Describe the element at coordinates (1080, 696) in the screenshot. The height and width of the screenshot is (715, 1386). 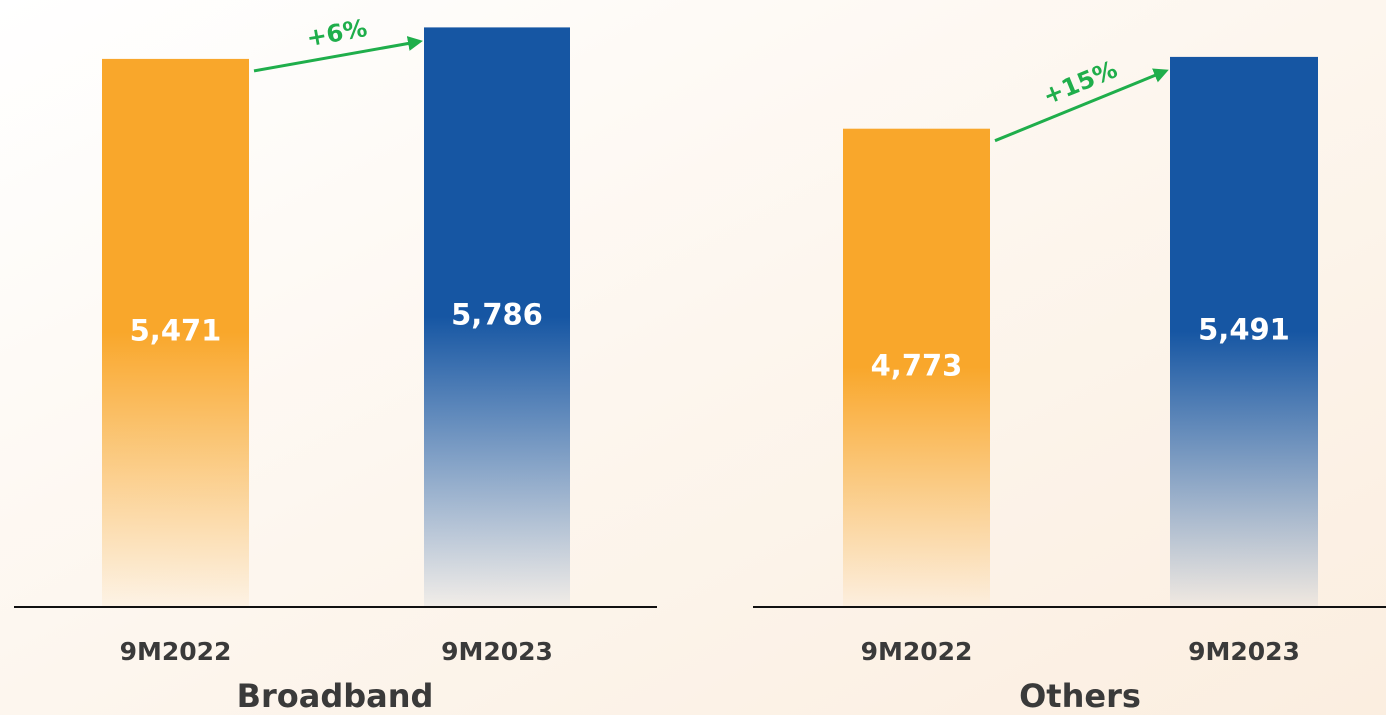
I see `chart-title: Others` at that location.